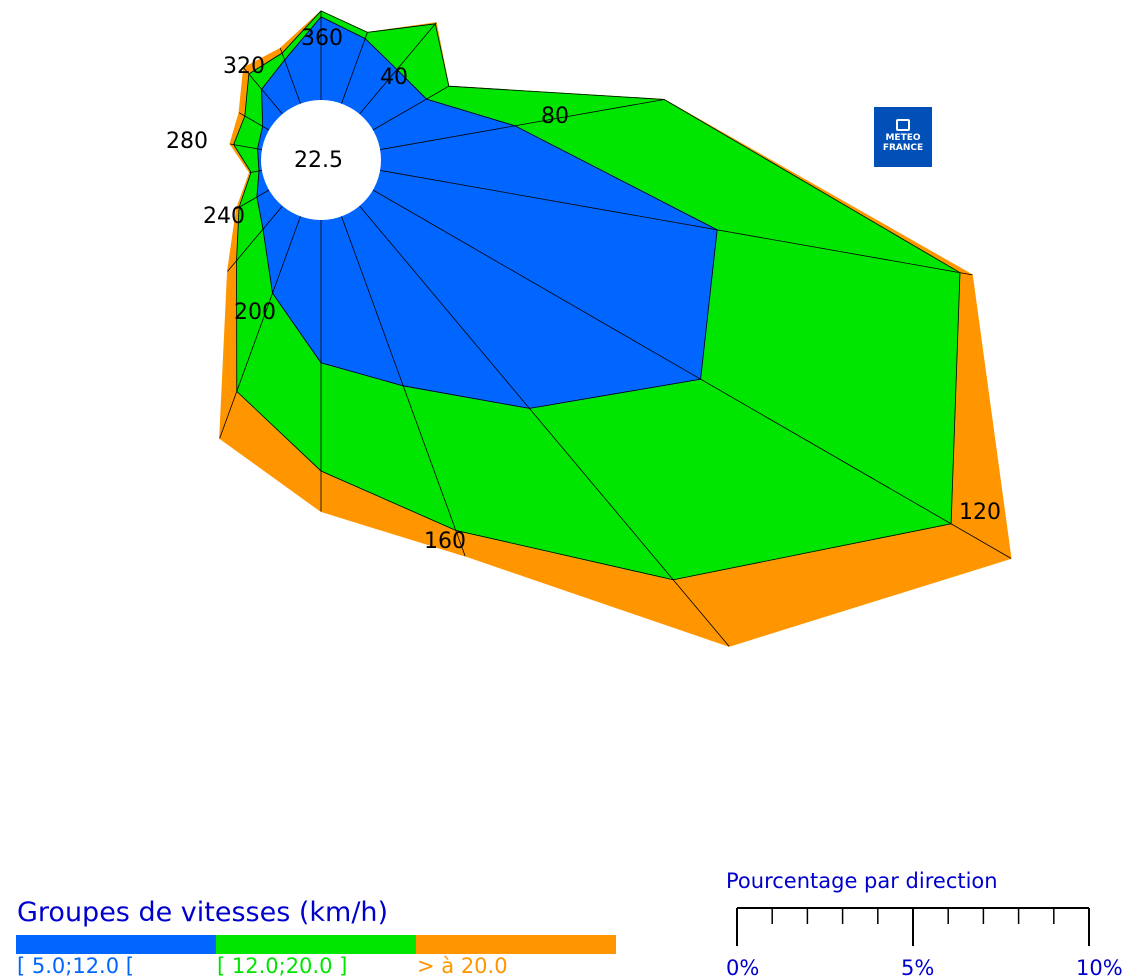 This screenshot has height=980, width=1136. What do you see at coordinates (445, 541) in the screenshot?
I see `direction-label-160: 160` at bounding box center [445, 541].